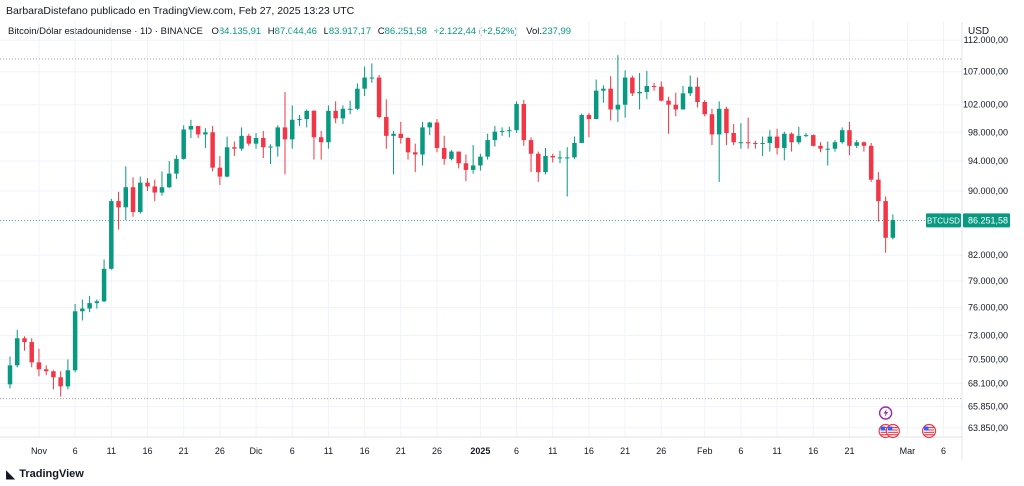  I want to click on change-value: +2.122,44 (+2,52%), so click(475, 31).